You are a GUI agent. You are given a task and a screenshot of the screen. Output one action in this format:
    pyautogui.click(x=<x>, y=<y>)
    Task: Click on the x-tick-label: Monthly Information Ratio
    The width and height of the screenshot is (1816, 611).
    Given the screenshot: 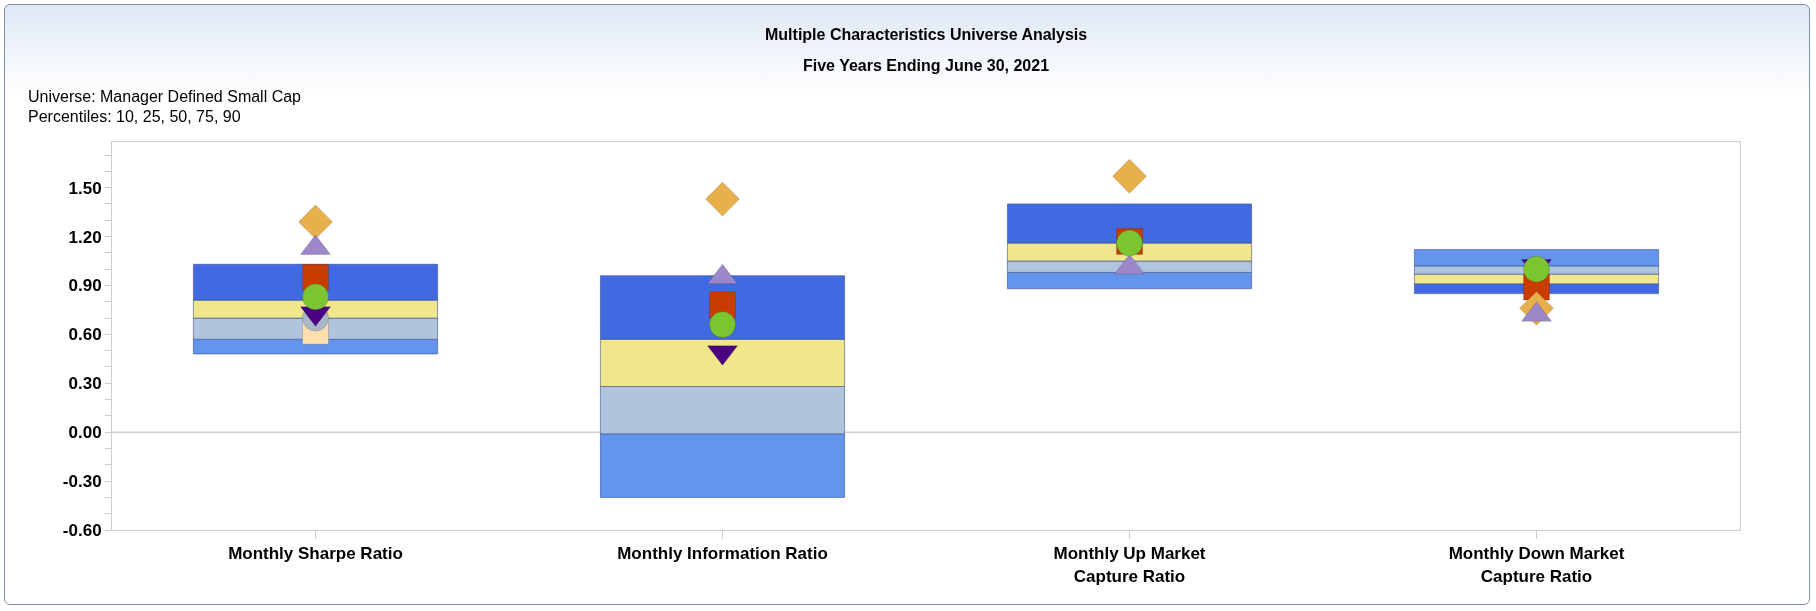 What is the action you would take?
    pyautogui.click(x=722, y=554)
    